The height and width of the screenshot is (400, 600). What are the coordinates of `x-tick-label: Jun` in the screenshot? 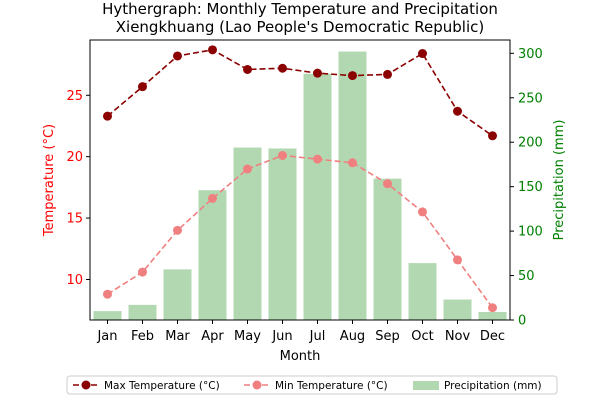 It's located at (281, 336).